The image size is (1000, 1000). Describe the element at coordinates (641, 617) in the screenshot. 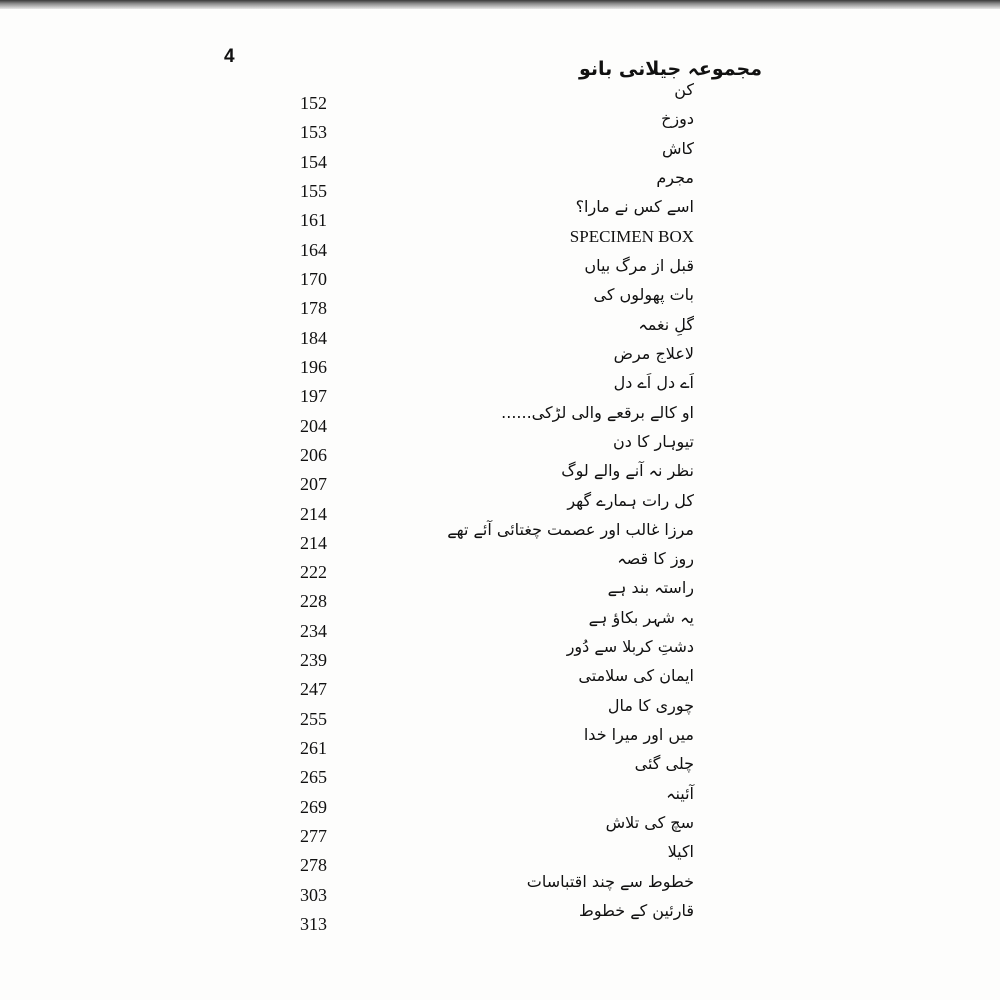

I see `toc-entry-title: یہ شہر بکاؤ ہے` at that location.